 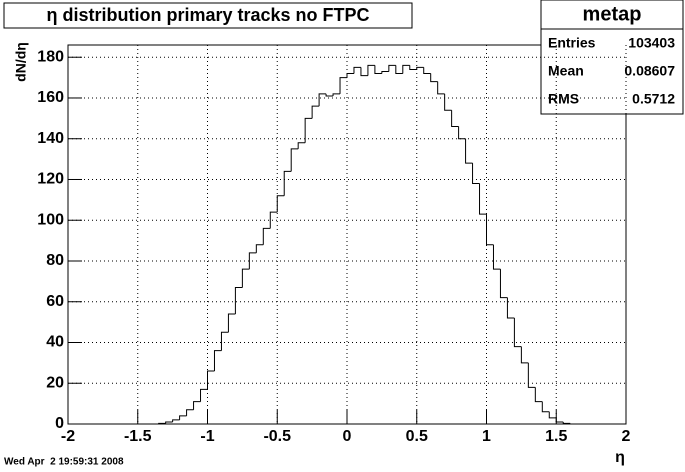 I want to click on x-tick-label: 2, so click(x=626, y=436).